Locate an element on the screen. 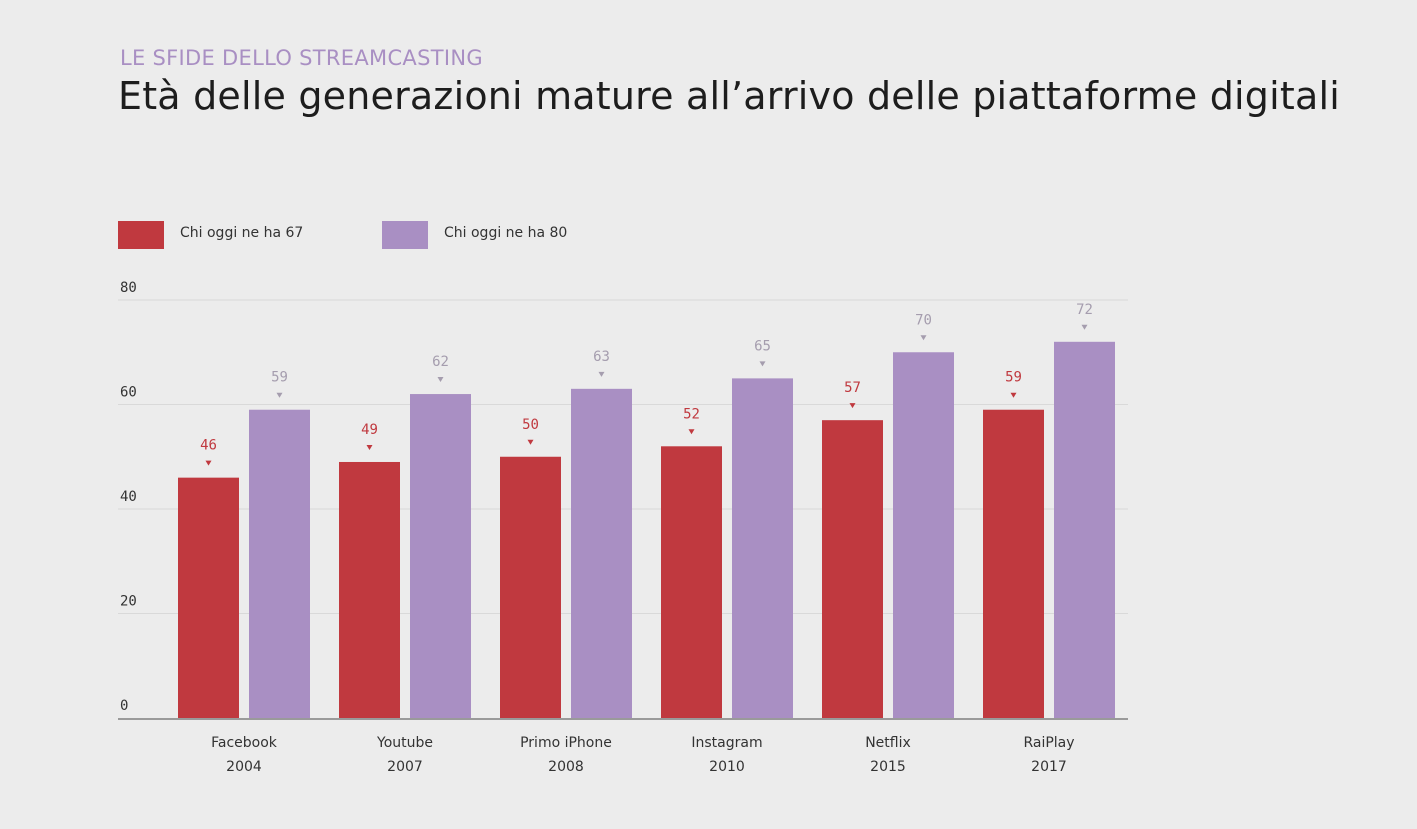 This screenshot has width=1417, height=829. y-tick-label: 80 is located at coordinates (128, 288).